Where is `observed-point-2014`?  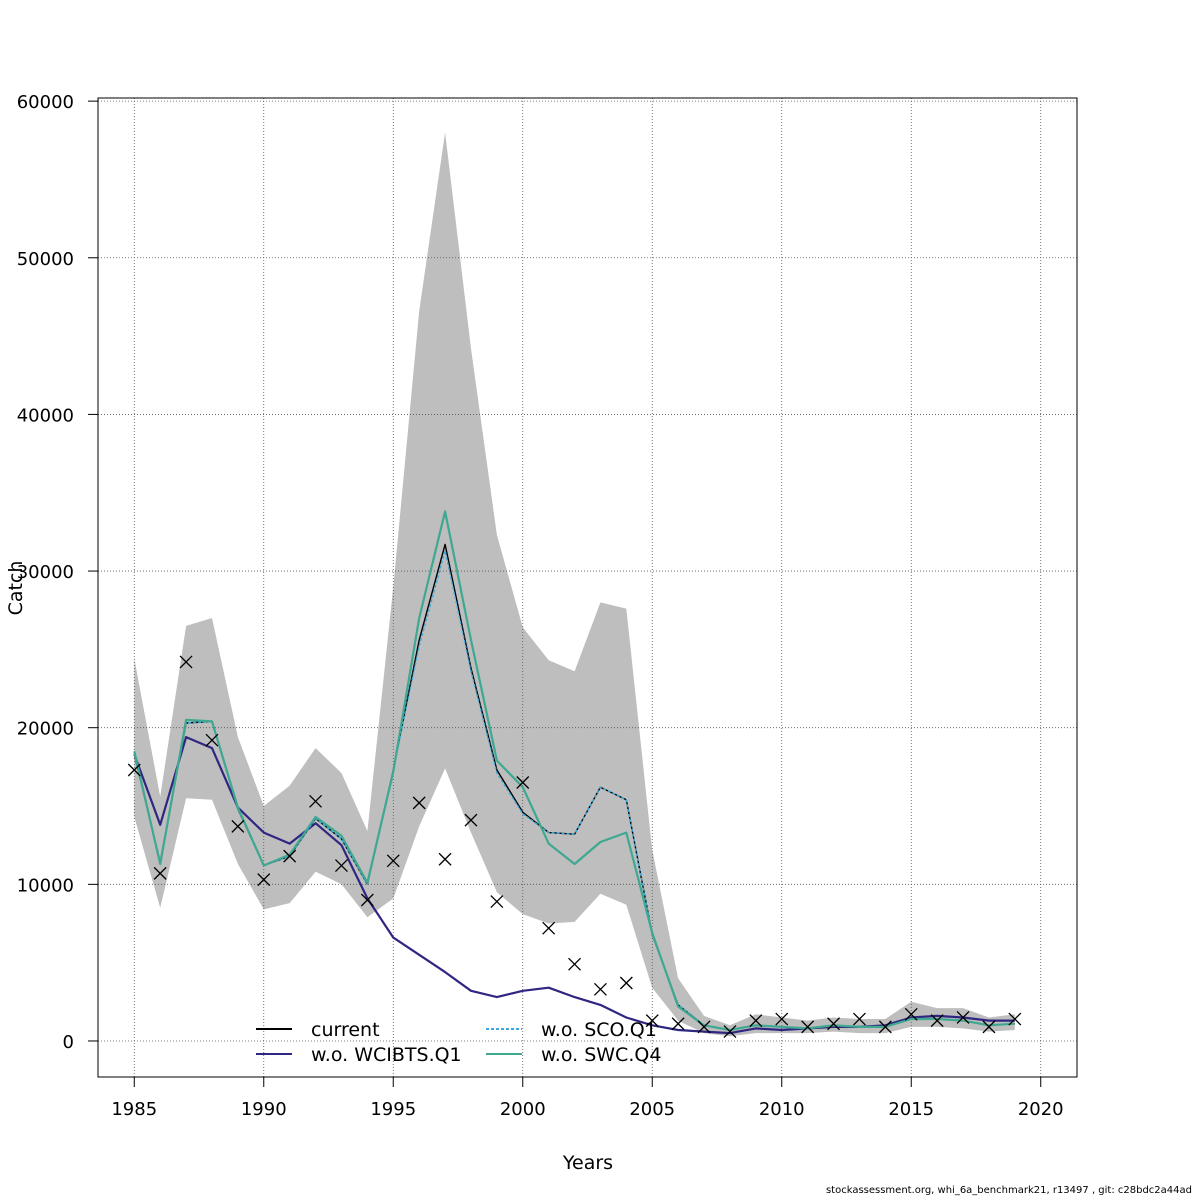 observed-point-2014 is located at coordinates (885, 1027).